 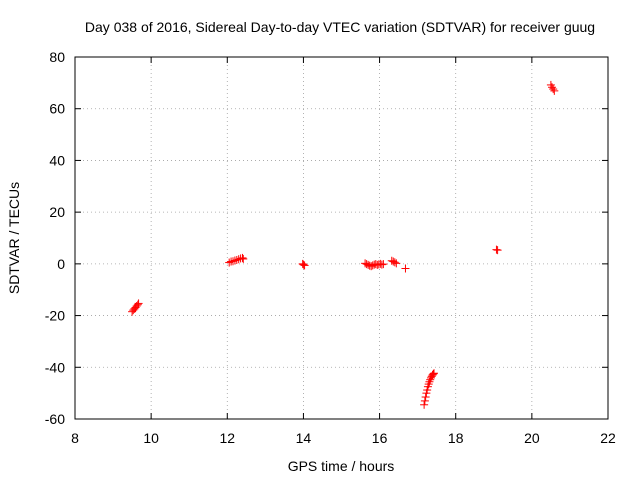 What do you see at coordinates (75, 438) in the screenshot?
I see `x-tick-label: 8` at bounding box center [75, 438].